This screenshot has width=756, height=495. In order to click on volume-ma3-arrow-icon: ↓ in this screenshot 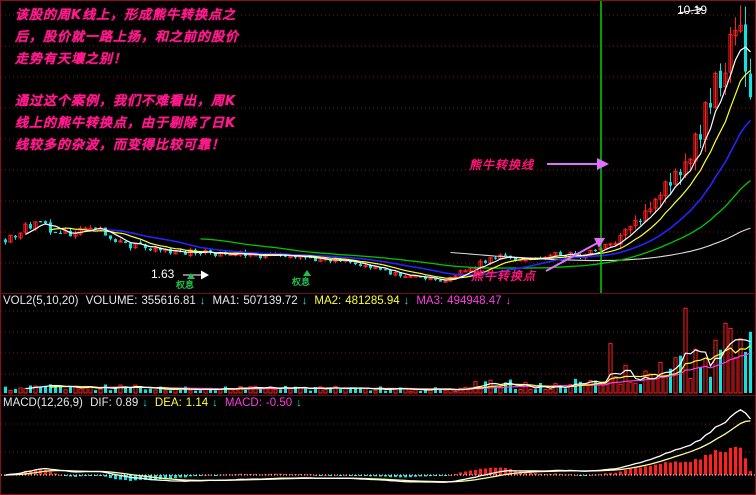, I will do `click(508, 301)`.